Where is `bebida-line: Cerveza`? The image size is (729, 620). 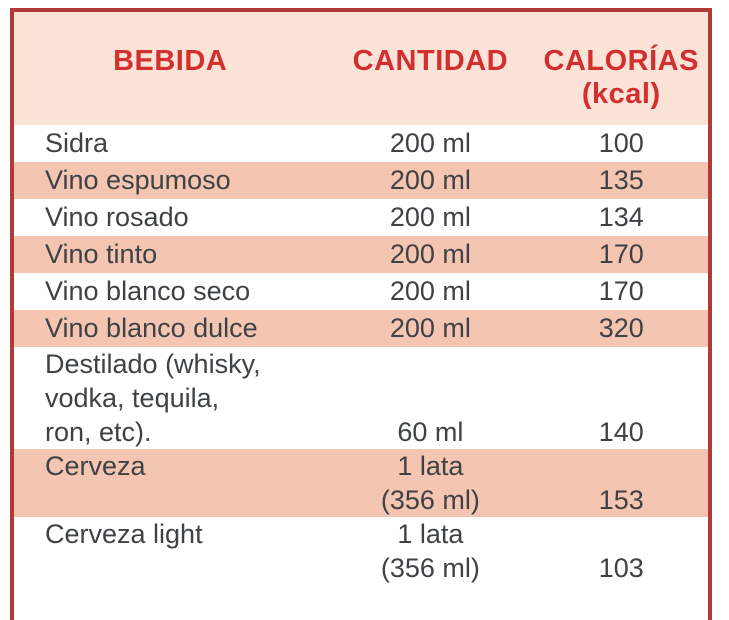 bebida-line: Cerveza is located at coordinates (95, 466).